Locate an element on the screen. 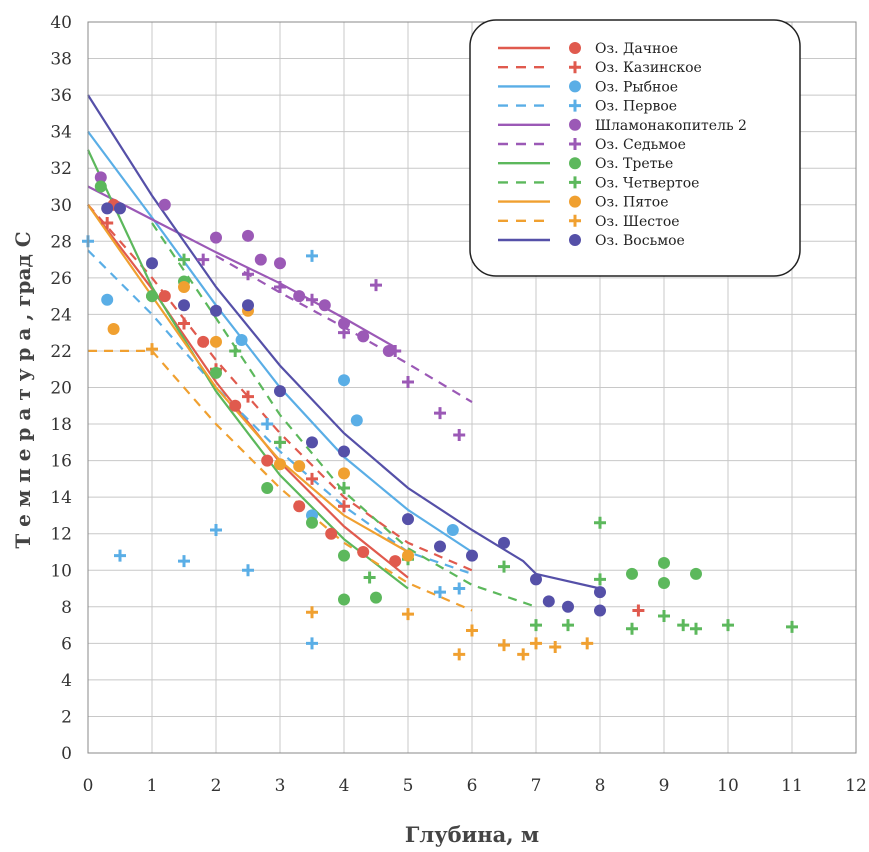 This screenshot has width=869, height=852. series-4-trend-line is located at coordinates (241, 267).